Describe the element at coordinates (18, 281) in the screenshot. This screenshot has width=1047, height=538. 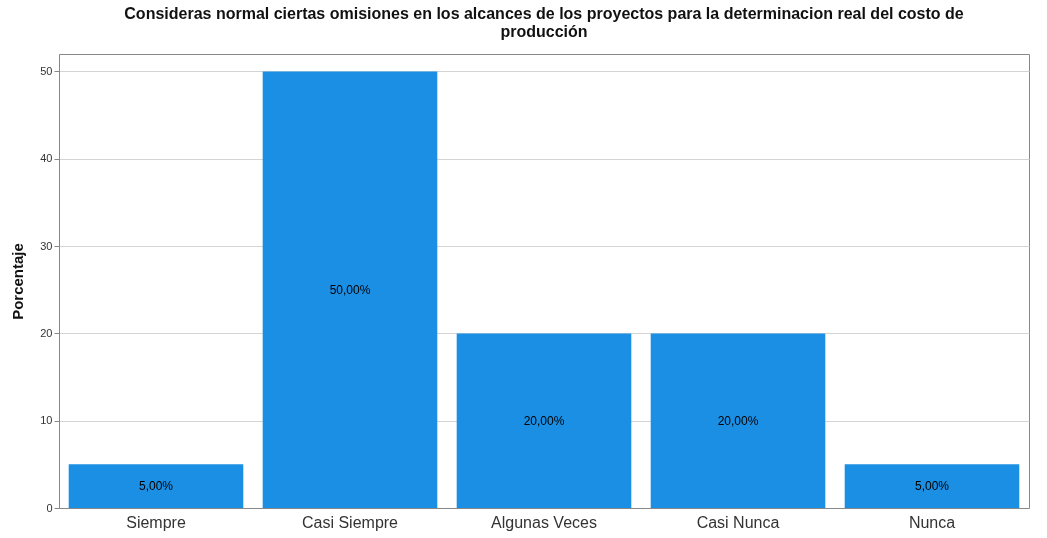
I see `y-axis-title: Porcentaje` at that location.